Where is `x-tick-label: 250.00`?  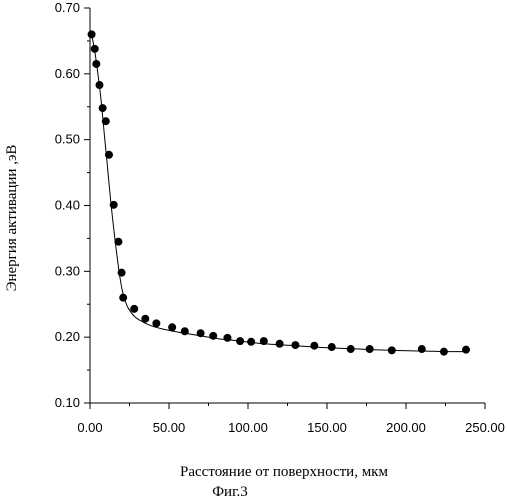 x-tick-label: 250.00 is located at coordinates (485, 427).